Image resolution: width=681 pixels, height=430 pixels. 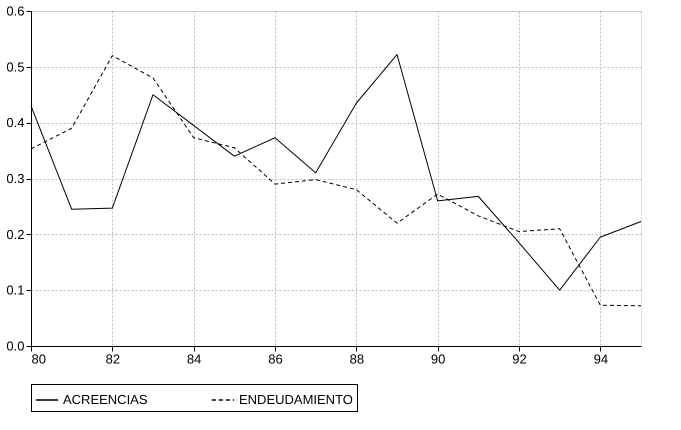 I want to click on x-tick-label: 90, so click(x=438, y=359).